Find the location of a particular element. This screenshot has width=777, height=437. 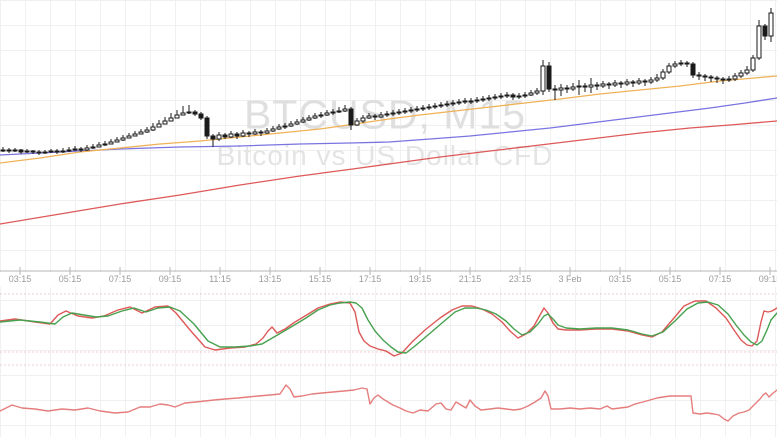

ma-mid-blue is located at coordinates (388, 126).